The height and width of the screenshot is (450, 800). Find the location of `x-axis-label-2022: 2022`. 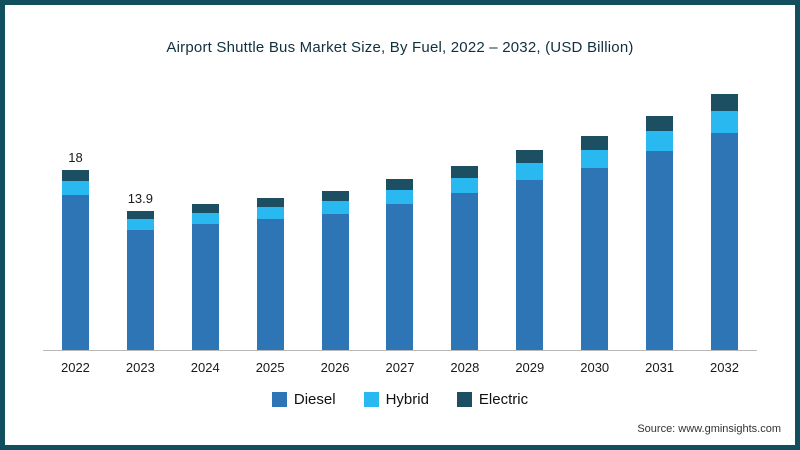

x-axis-label-2022: 2022 is located at coordinates (75, 367).